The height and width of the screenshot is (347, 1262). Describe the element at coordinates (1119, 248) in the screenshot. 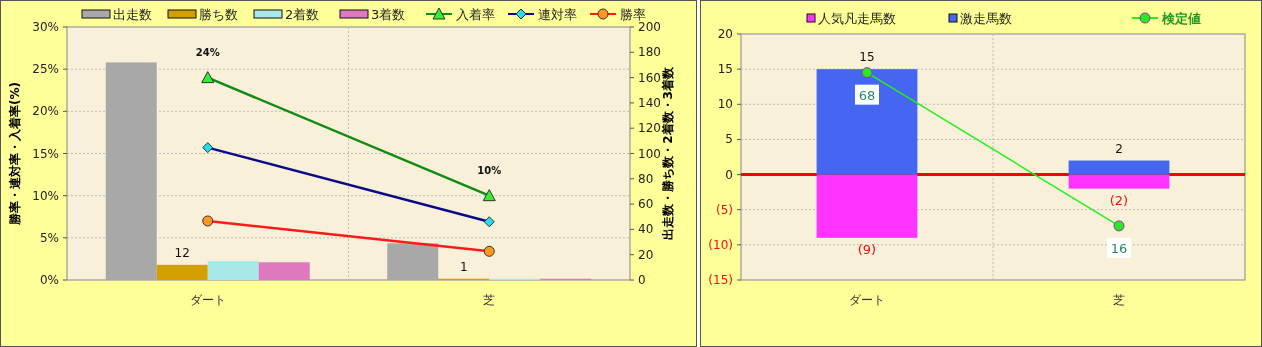

I see `annotation: 16` at that location.